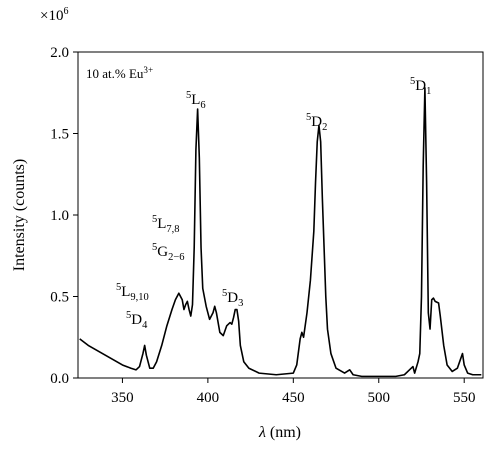  What do you see at coordinates (65, 11) in the screenshot?
I see `multiplier-sup: 6` at bounding box center [65, 11].